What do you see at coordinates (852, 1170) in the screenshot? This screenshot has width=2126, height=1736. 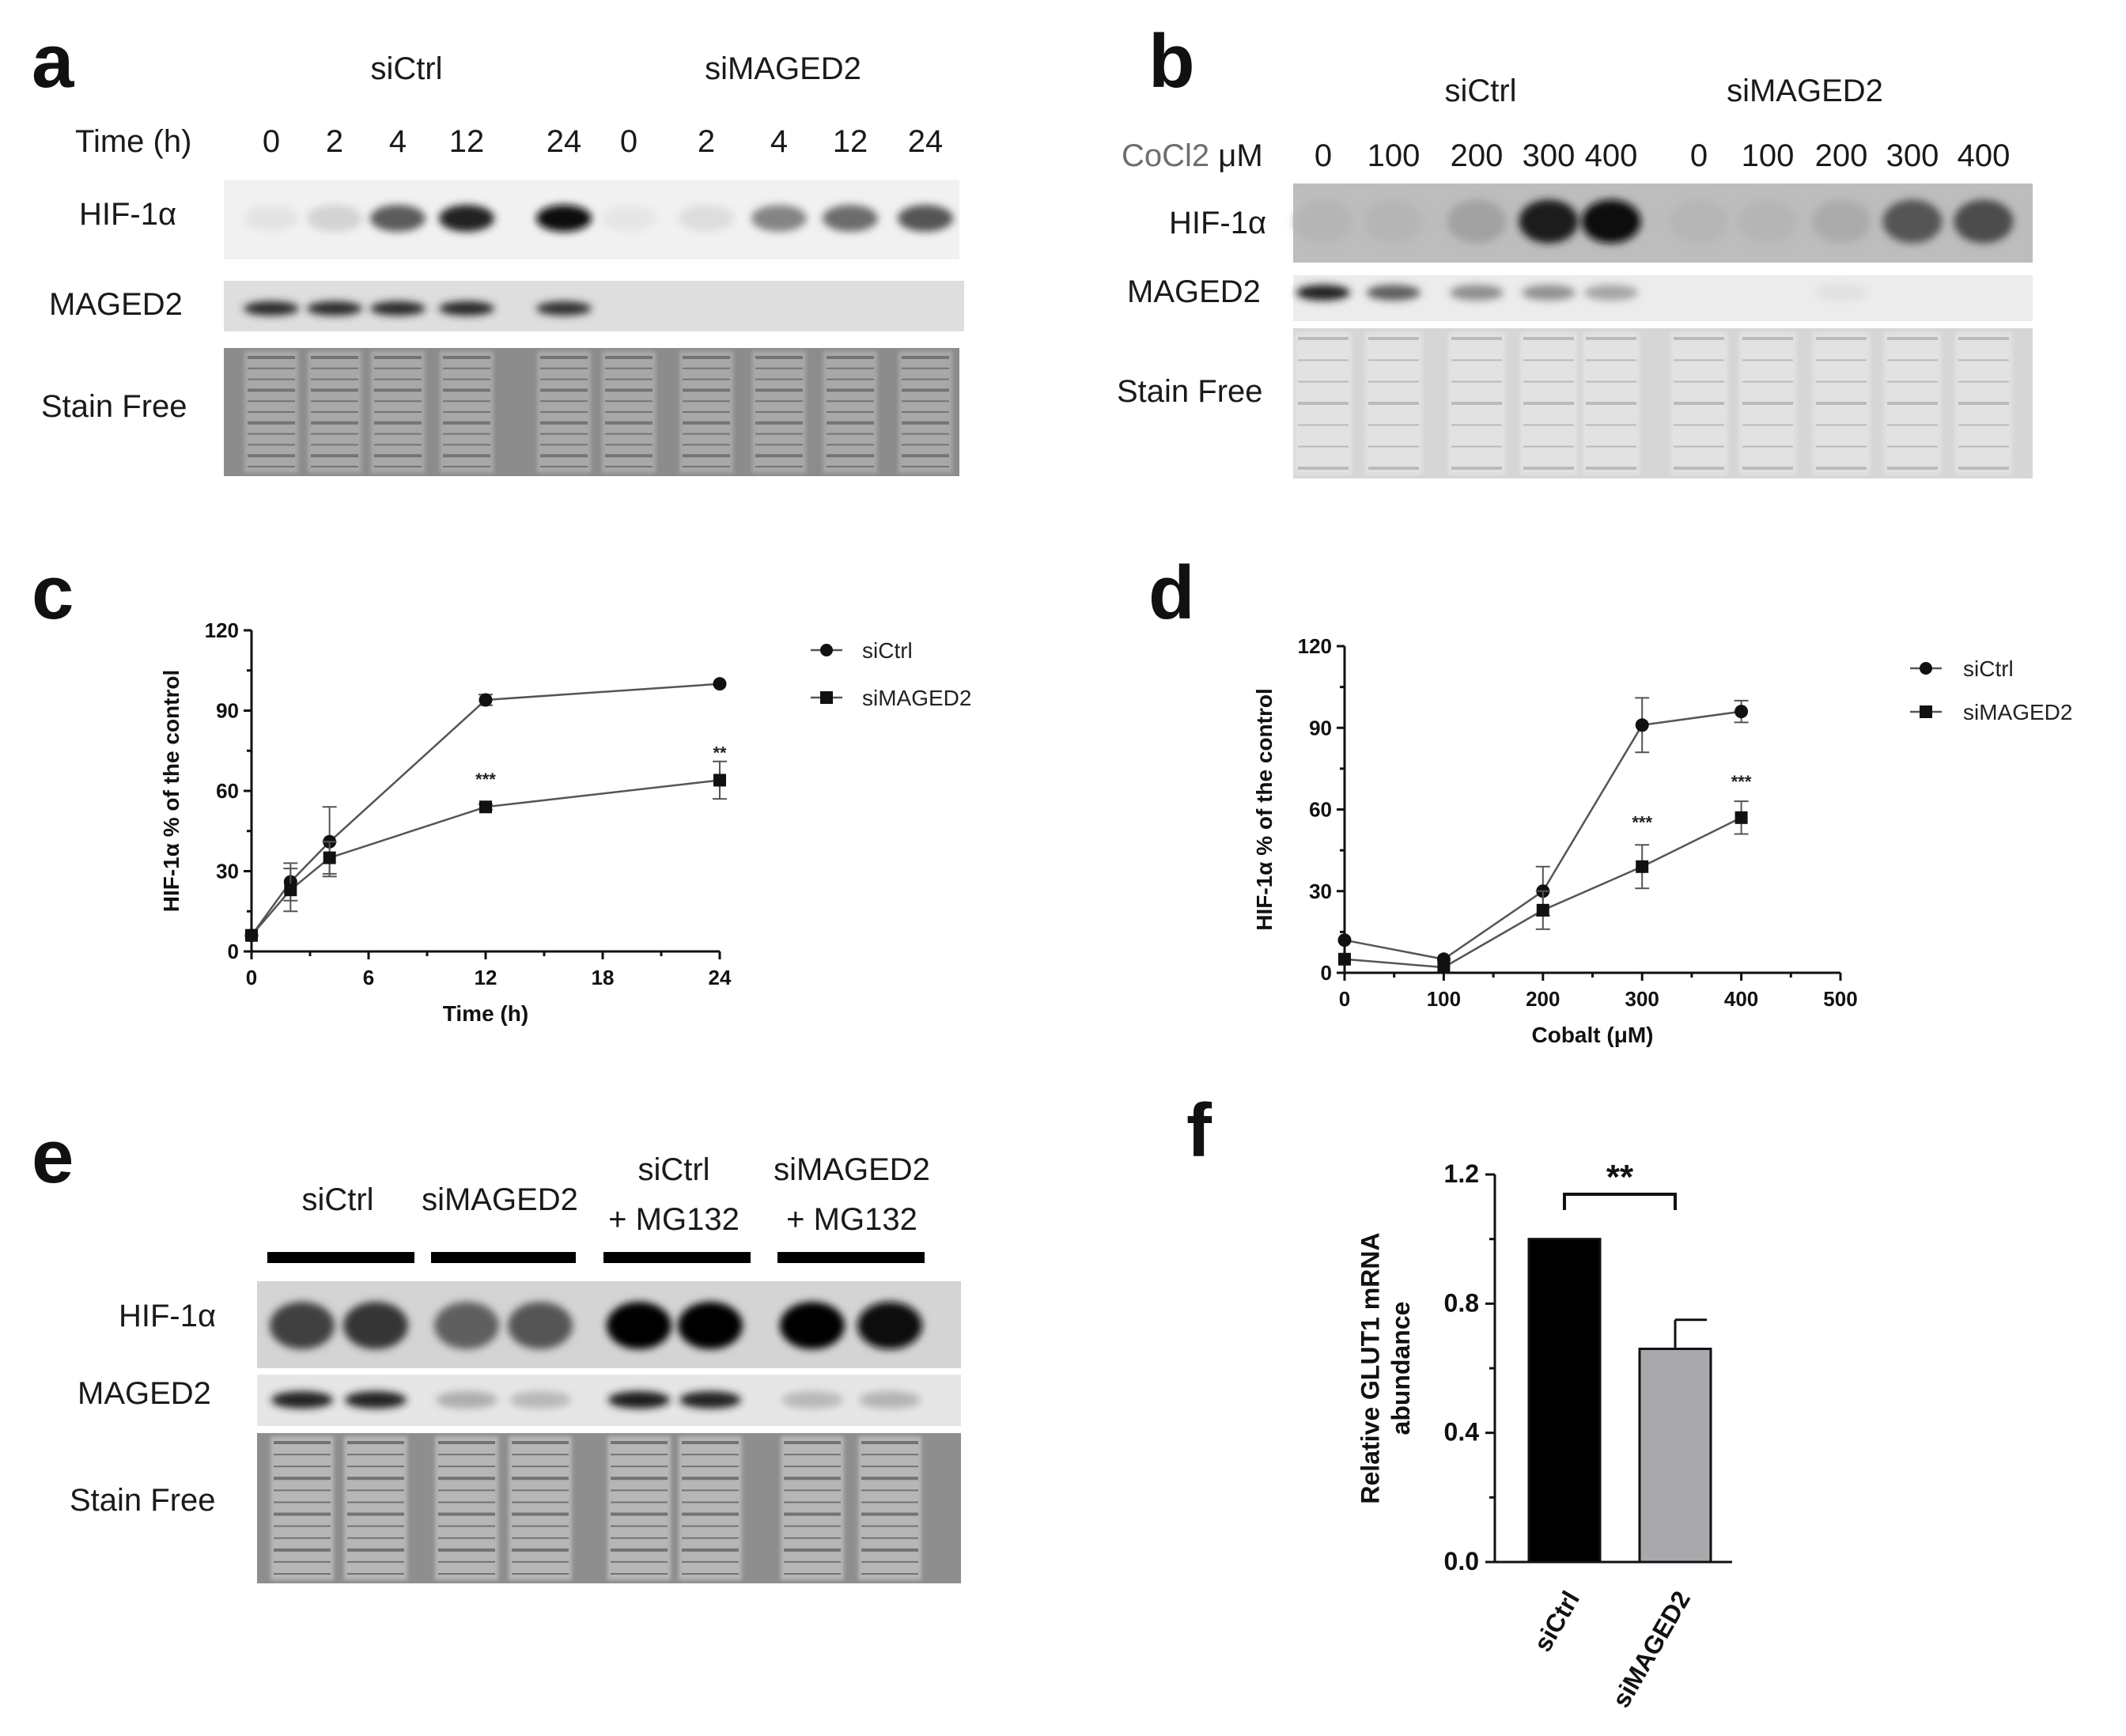 I see `panel-e-group-4-line1: siMAGED2` at bounding box center [852, 1170].